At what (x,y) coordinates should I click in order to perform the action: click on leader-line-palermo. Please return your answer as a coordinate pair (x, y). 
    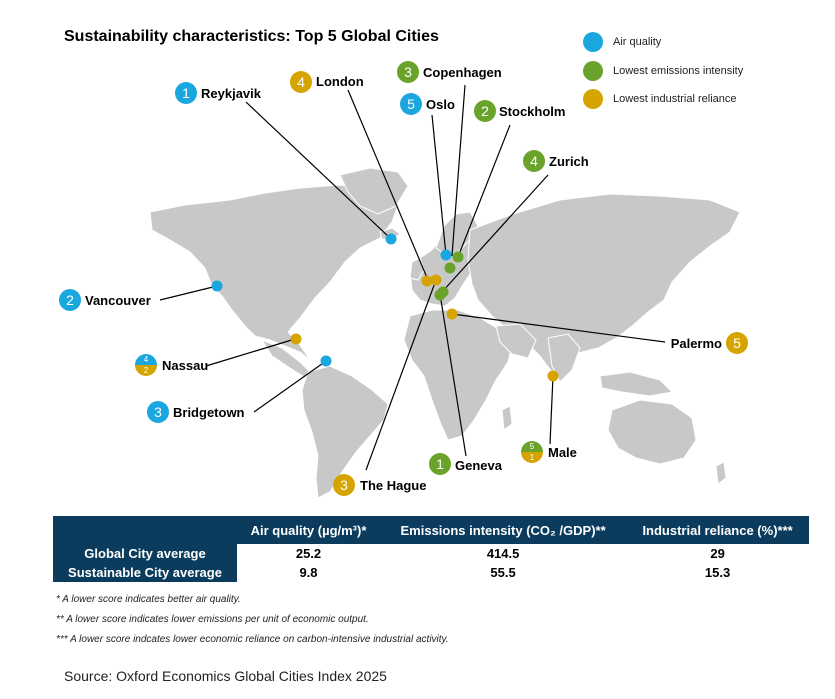
    Looking at the image, I should click on (558, 328).